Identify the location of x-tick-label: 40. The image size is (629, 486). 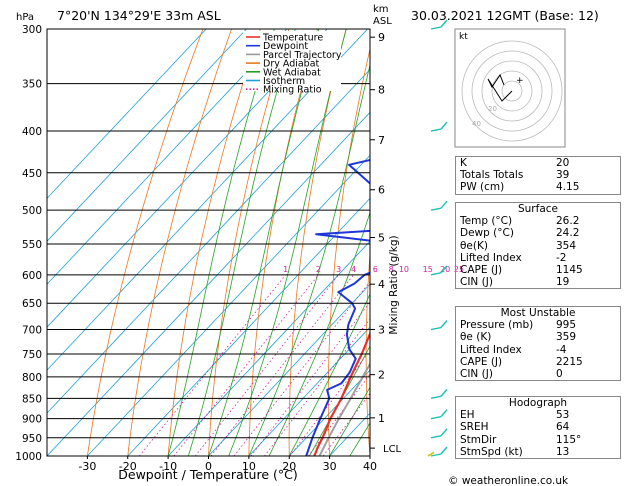
(370, 466).